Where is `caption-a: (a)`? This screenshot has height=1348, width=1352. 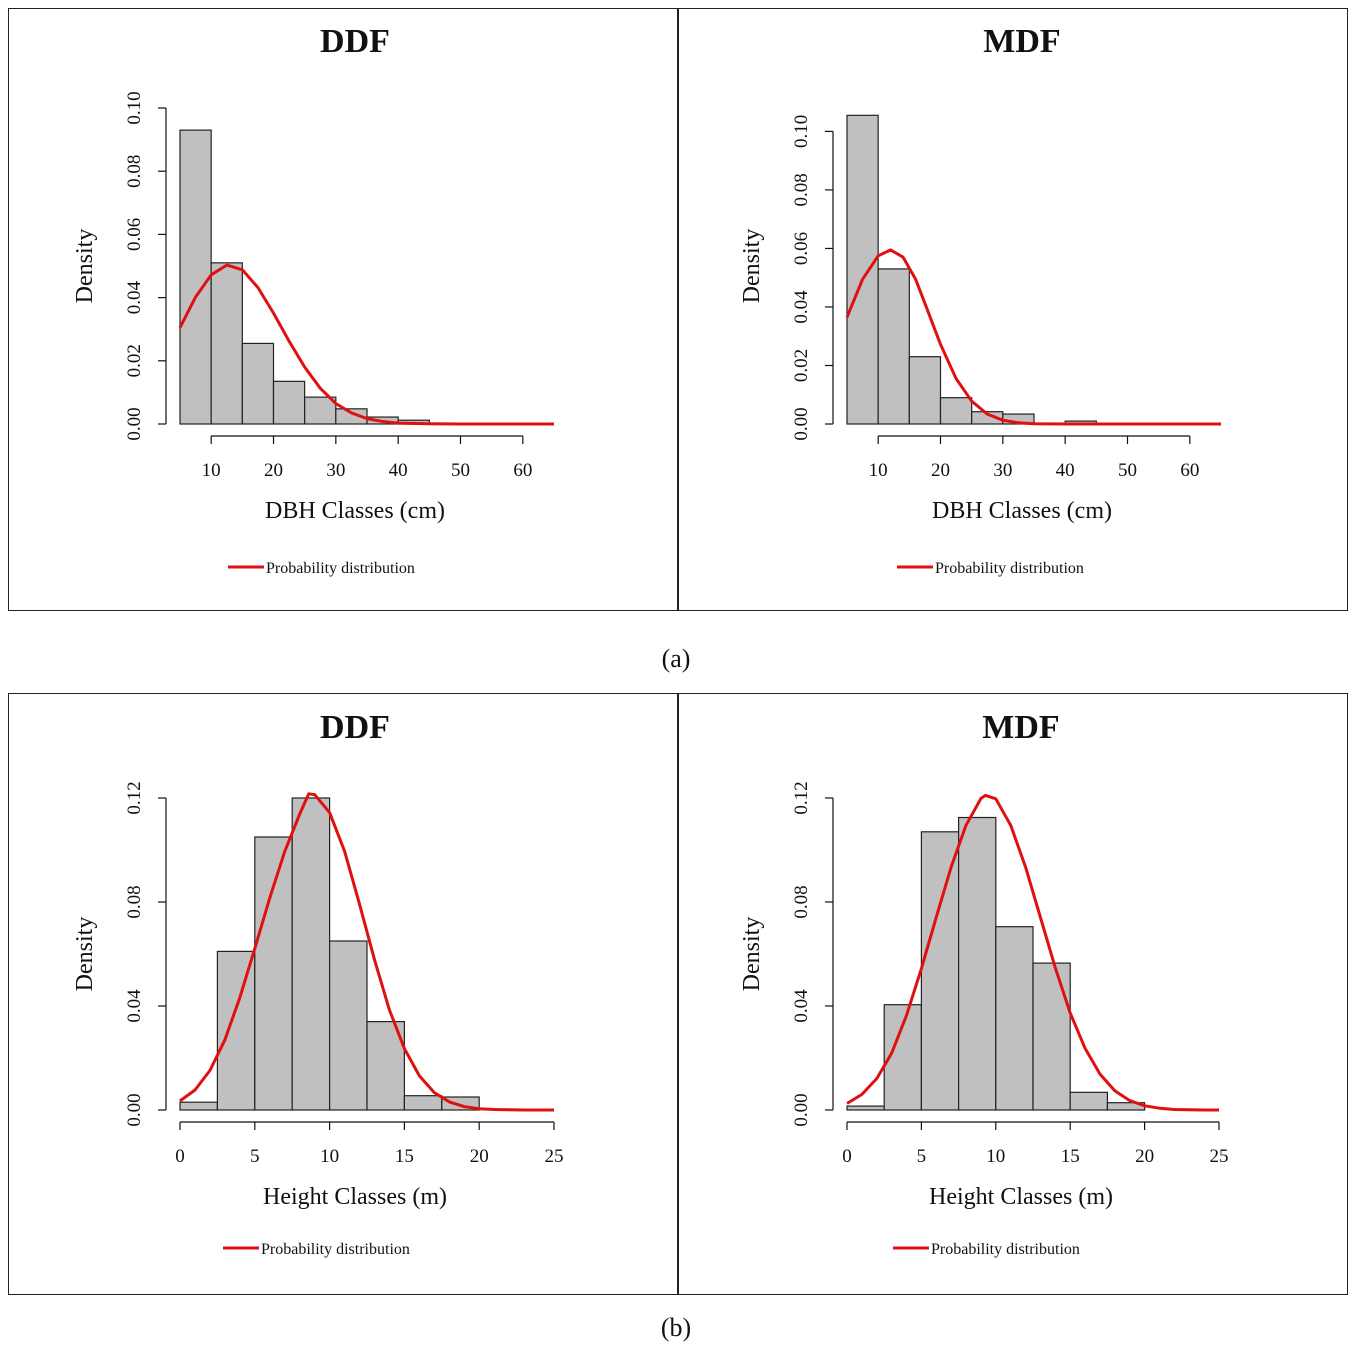 caption-a: (a) is located at coordinates (676, 658).